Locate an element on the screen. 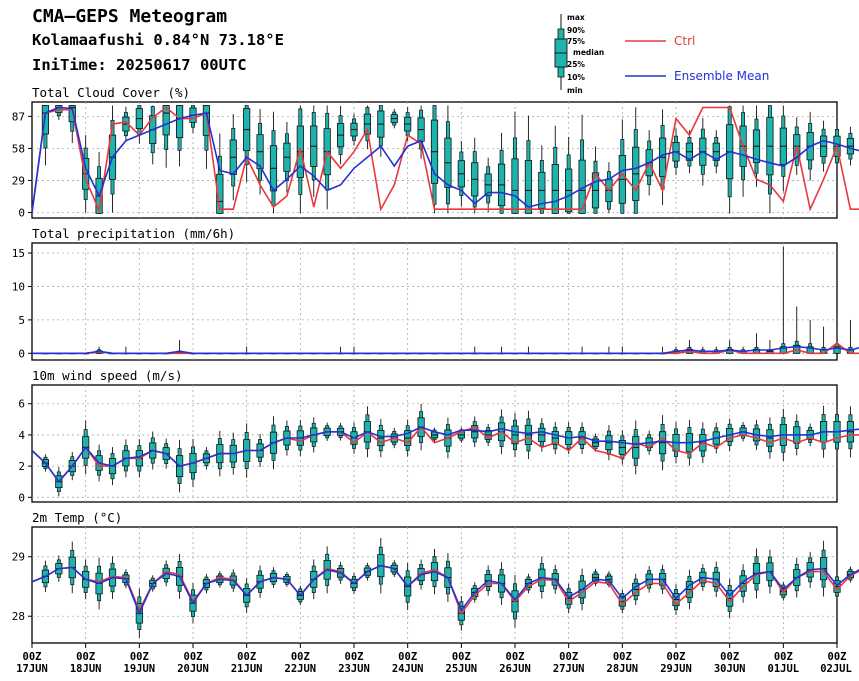 This screenshot has width=859, height=681. y-tick-label: 15 is located at coordinates (18, 253).